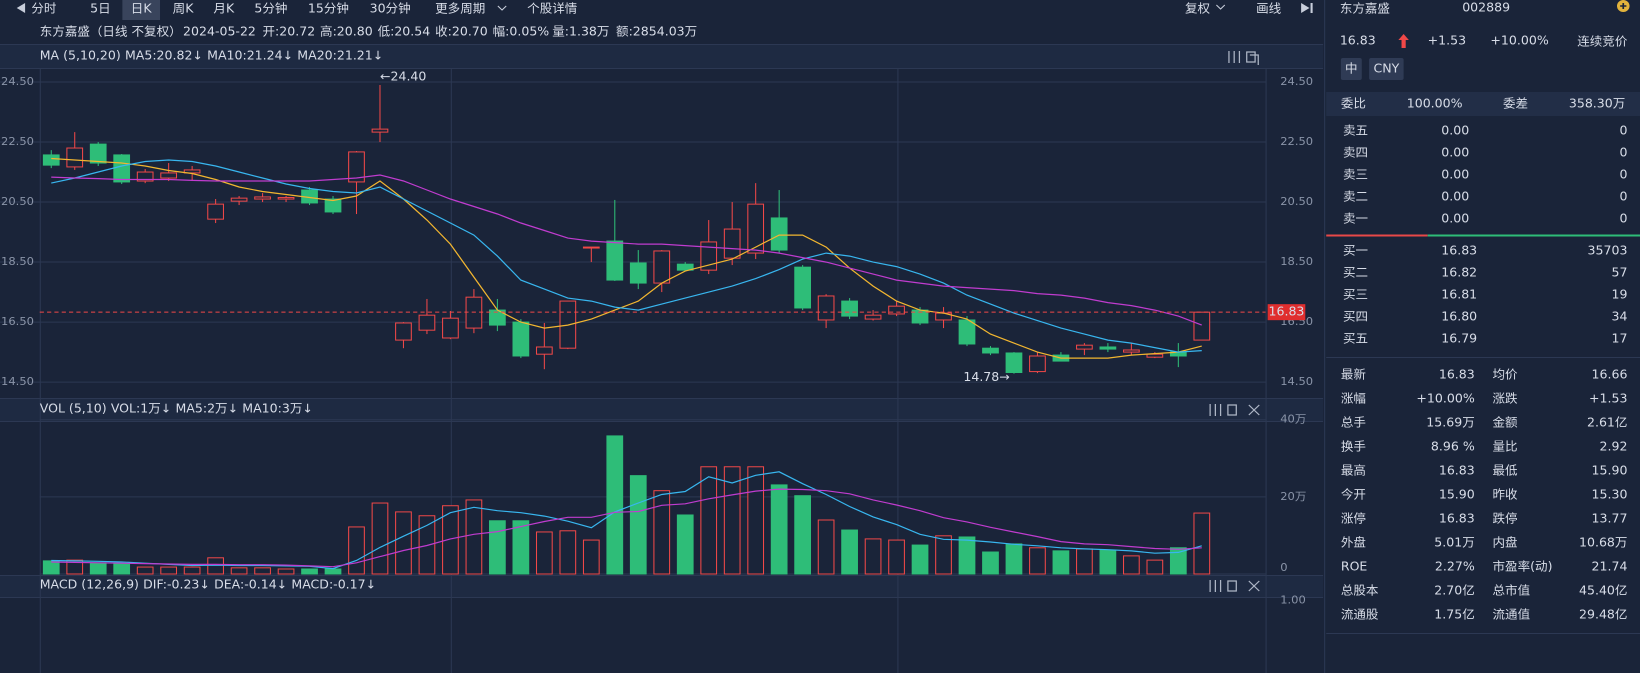 Image resolution: width=1640 pixels, height=673 pixels. What do you see at coordinates (1307, 8) in the screenshot?
I see `next-icon` at bounding box center [1307, 8].